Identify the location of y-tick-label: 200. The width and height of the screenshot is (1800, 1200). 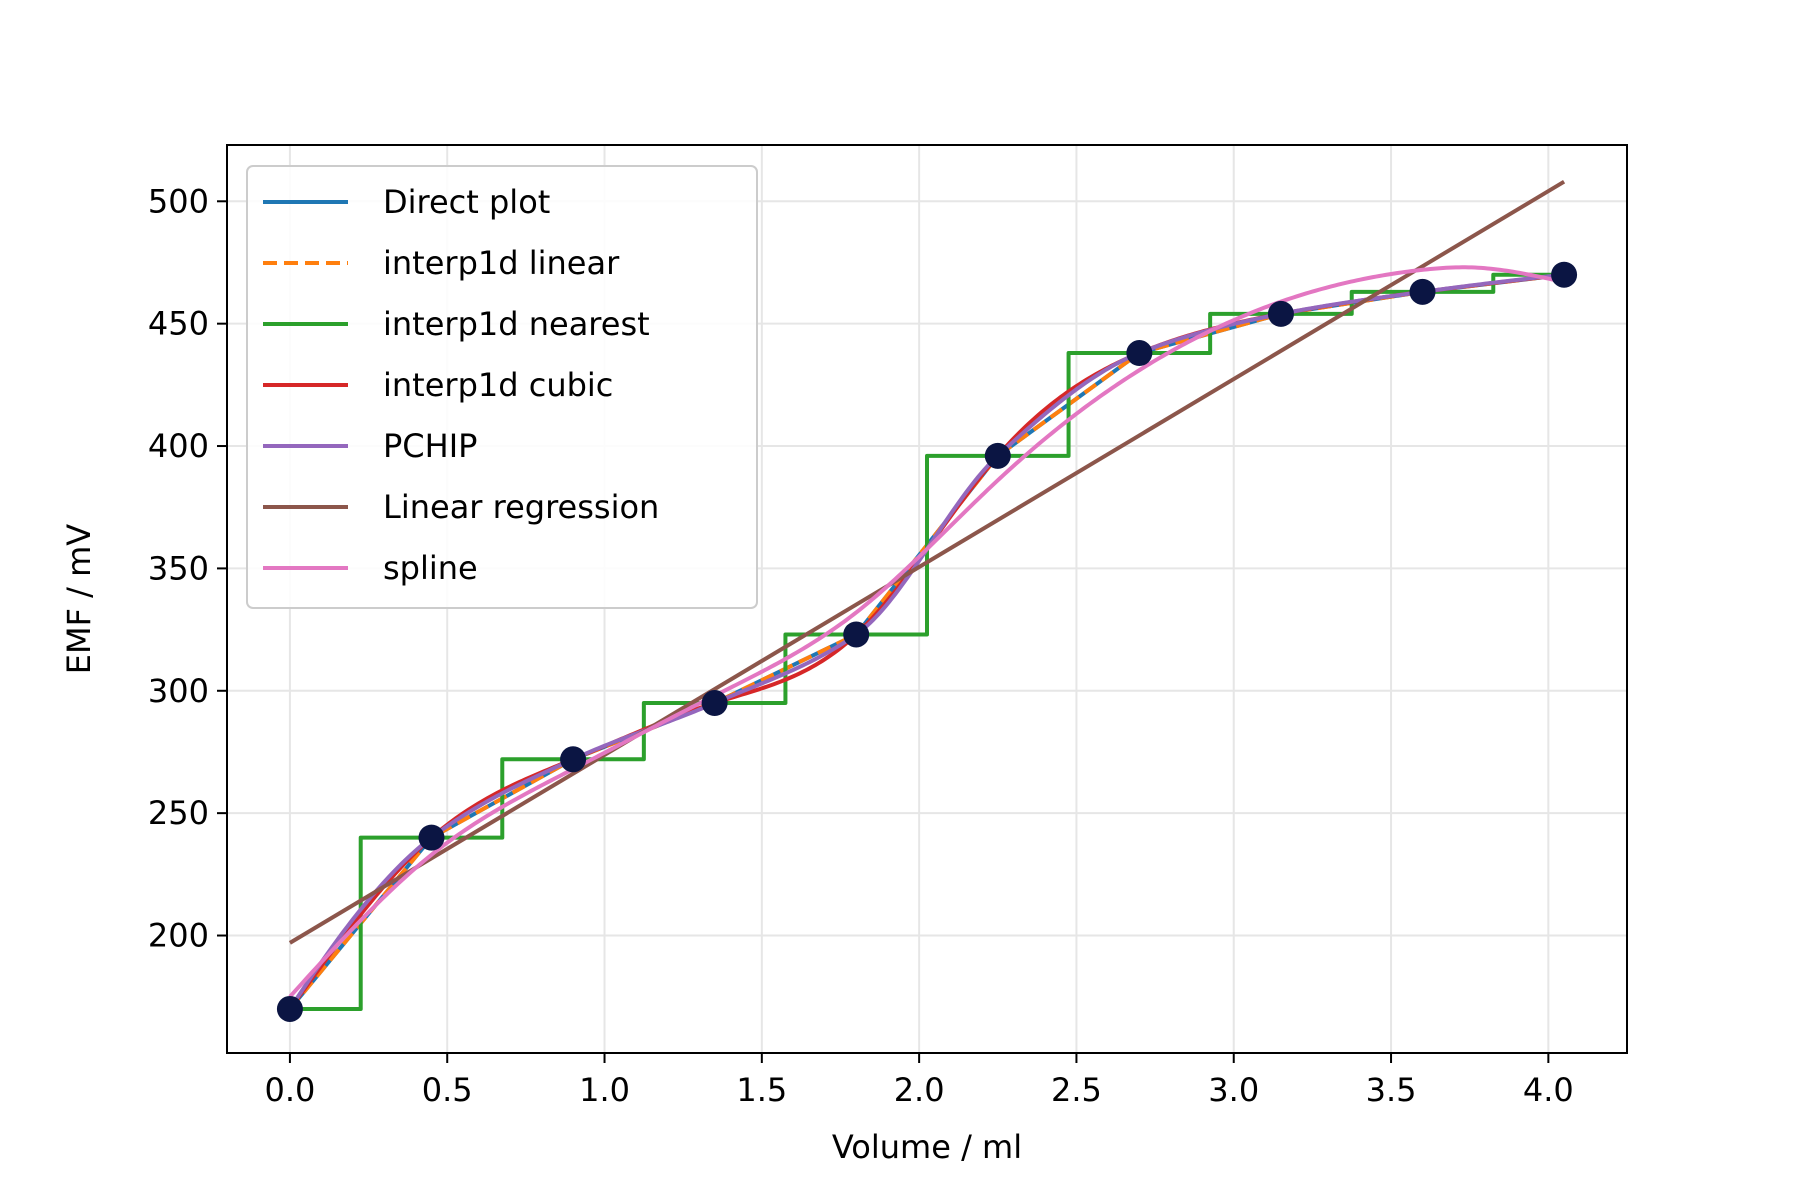
(178, 936).